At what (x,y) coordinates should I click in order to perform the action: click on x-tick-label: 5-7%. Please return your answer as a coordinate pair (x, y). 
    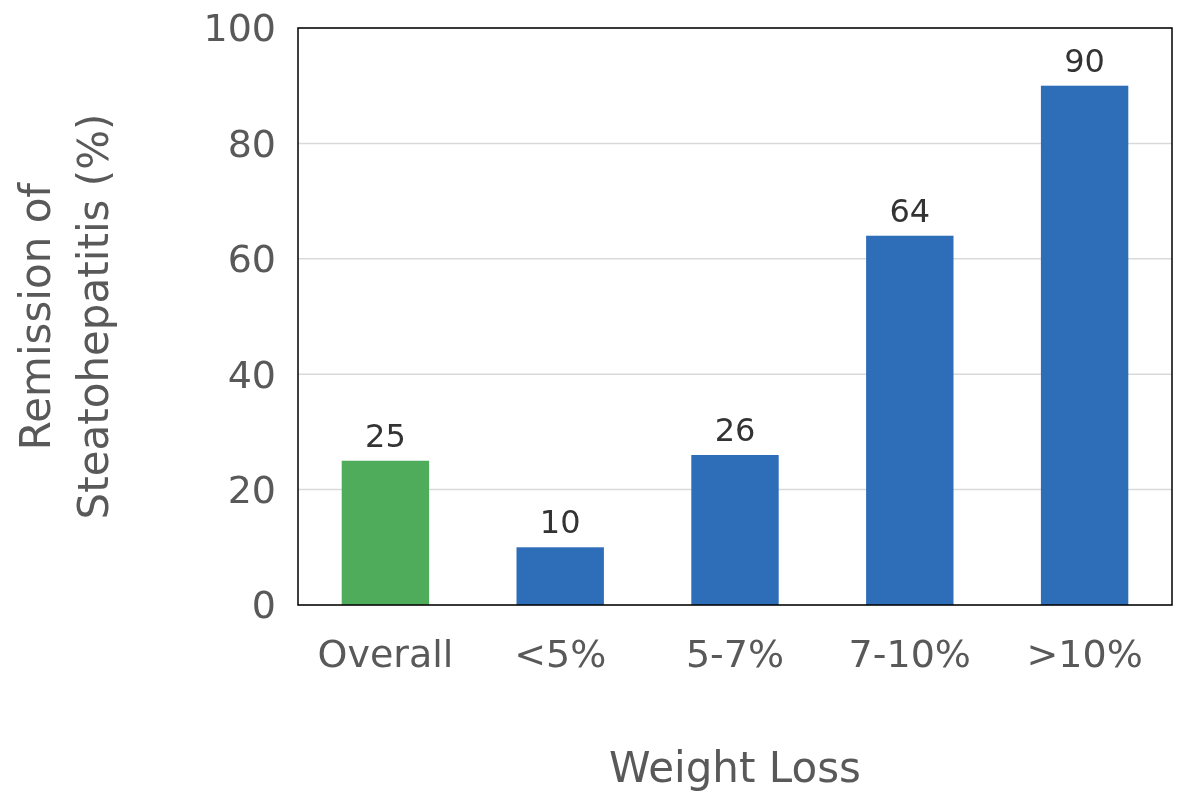
    Looking at the image, I should click on (735, 654).